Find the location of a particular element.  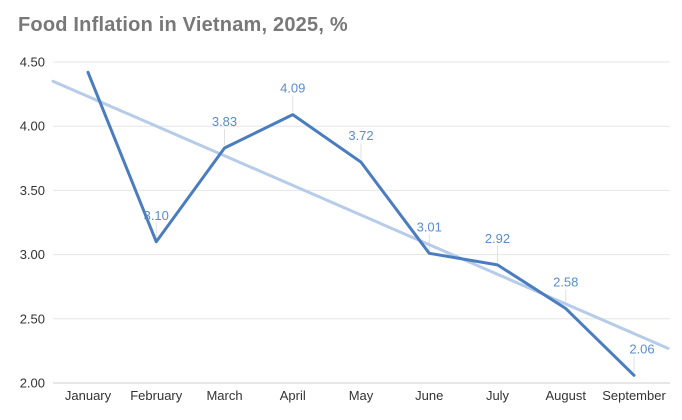

x-axis-label-march: March is located at coordinates (224, 395).